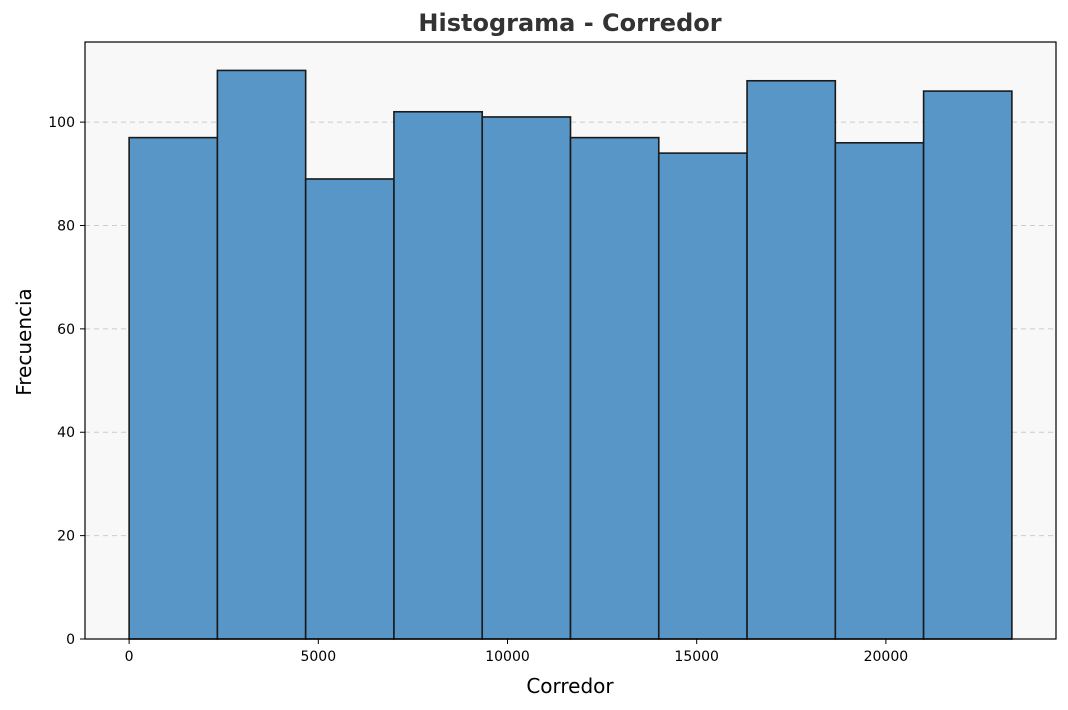  What do you see at coordinates (569, 23) in the screenshot?
I see `chart-title: Histograma - Corredor` at bounding box center [569, 23].